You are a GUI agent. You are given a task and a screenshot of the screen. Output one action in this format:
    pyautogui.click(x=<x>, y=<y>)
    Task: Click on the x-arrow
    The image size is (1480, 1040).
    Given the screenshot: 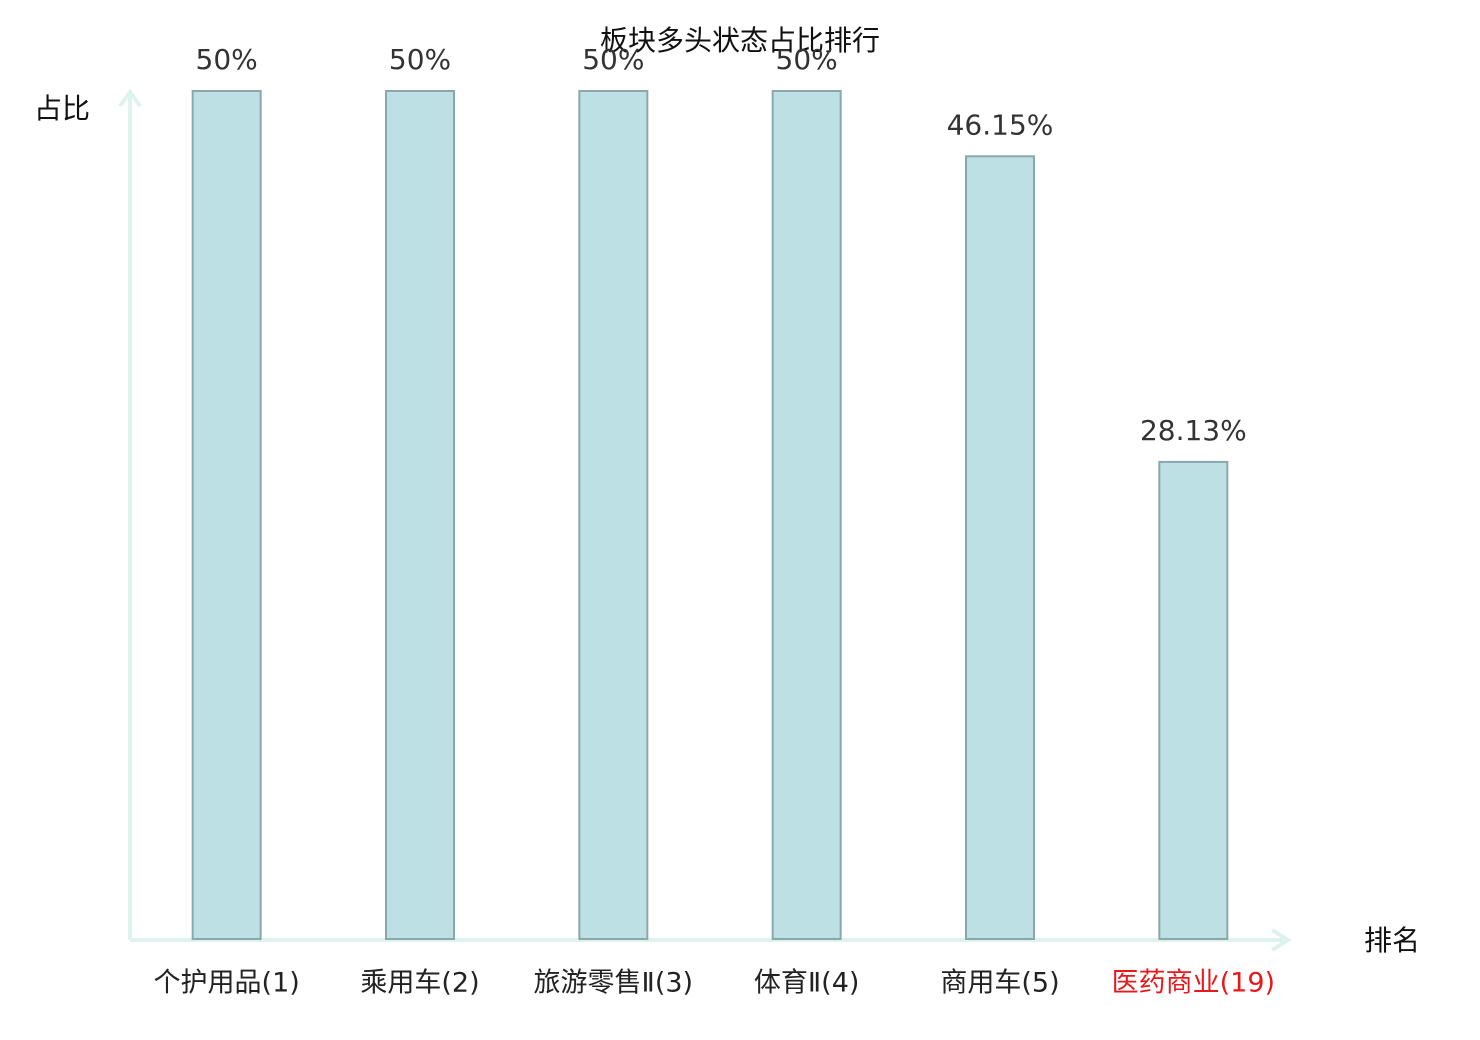 What is the action you would take?
    pyautogui.click(x=1281, y=940)
    